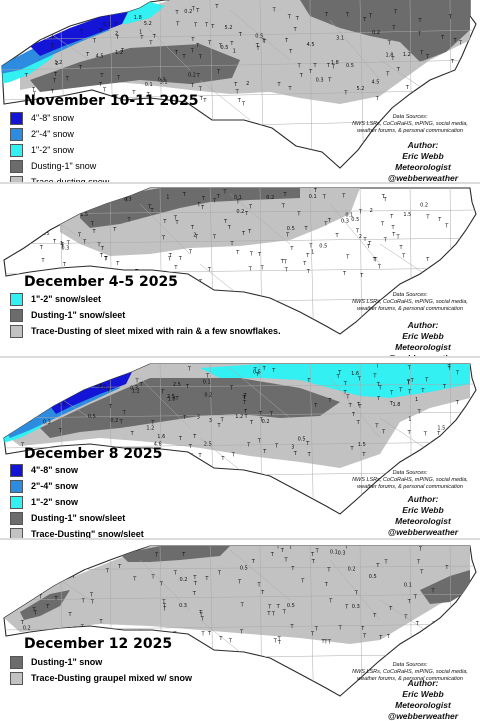 Image resolution: width=480 pixels, height=721 pixels. What do you see at coordinates (59, 150) in the screenshot?
I see `legend-item: 1"-2" snow` at bounding box center [59, 150].